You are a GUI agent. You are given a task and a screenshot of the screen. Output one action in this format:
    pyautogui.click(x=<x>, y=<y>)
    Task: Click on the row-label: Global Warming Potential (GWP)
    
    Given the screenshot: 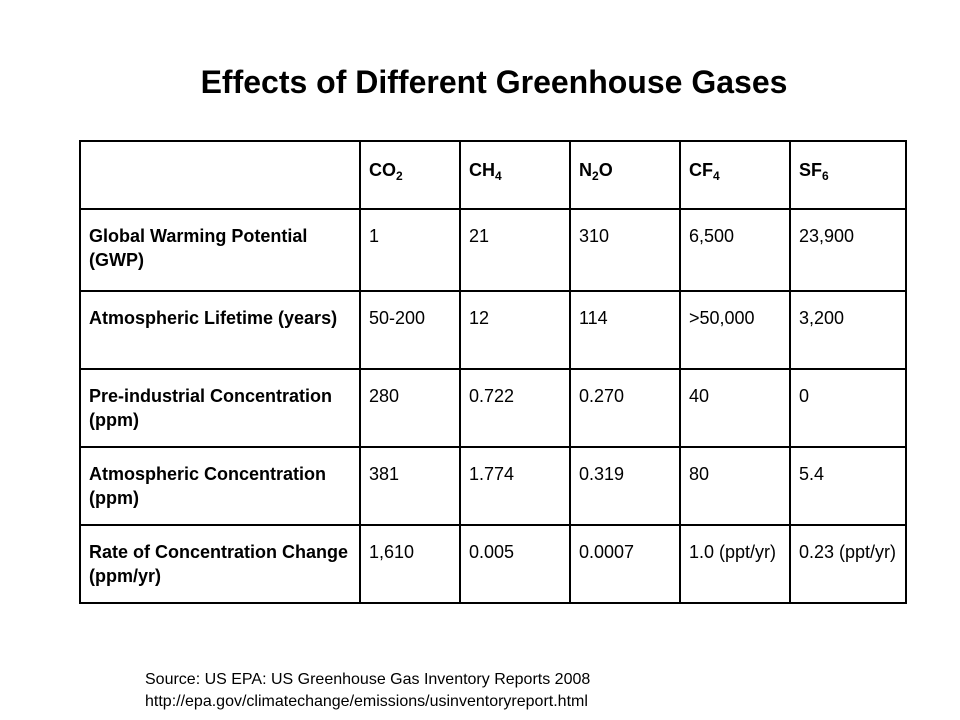 What is the action you would take?
    pyautogui.click(x=220, y=250)
    